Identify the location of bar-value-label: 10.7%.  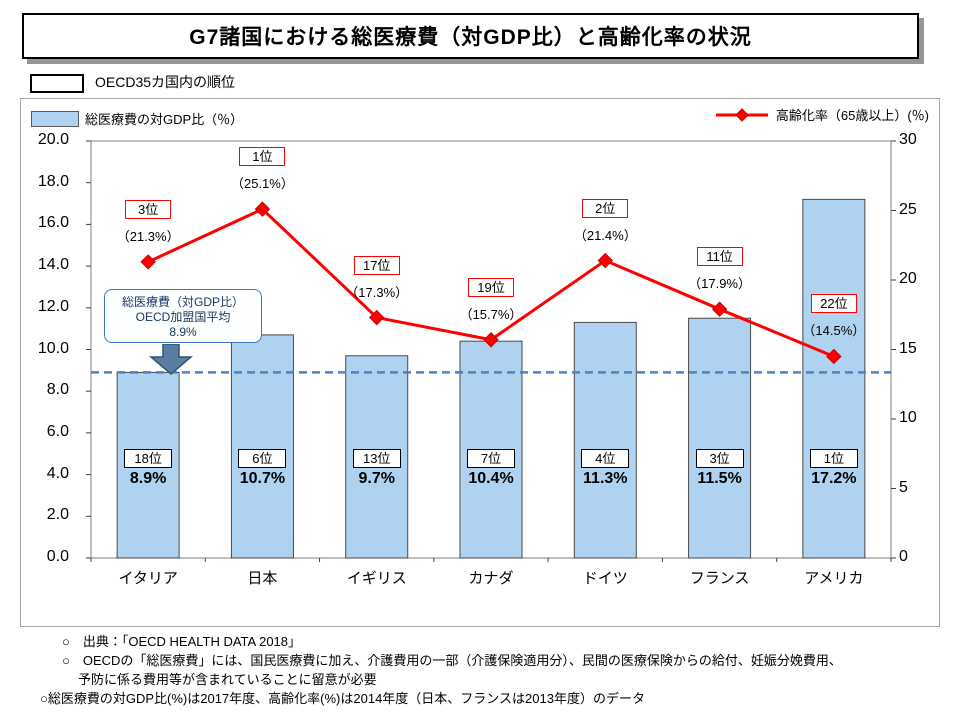
(262, 478).